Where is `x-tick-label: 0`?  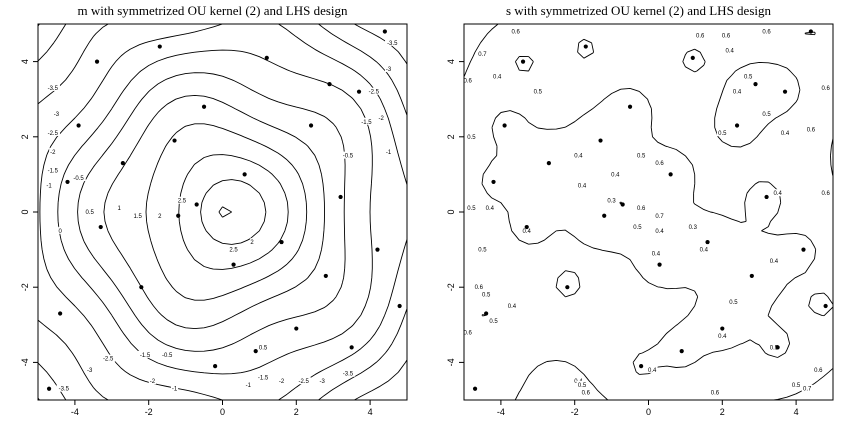
x-tick-label: 0 is located at coordinates (648, 412).